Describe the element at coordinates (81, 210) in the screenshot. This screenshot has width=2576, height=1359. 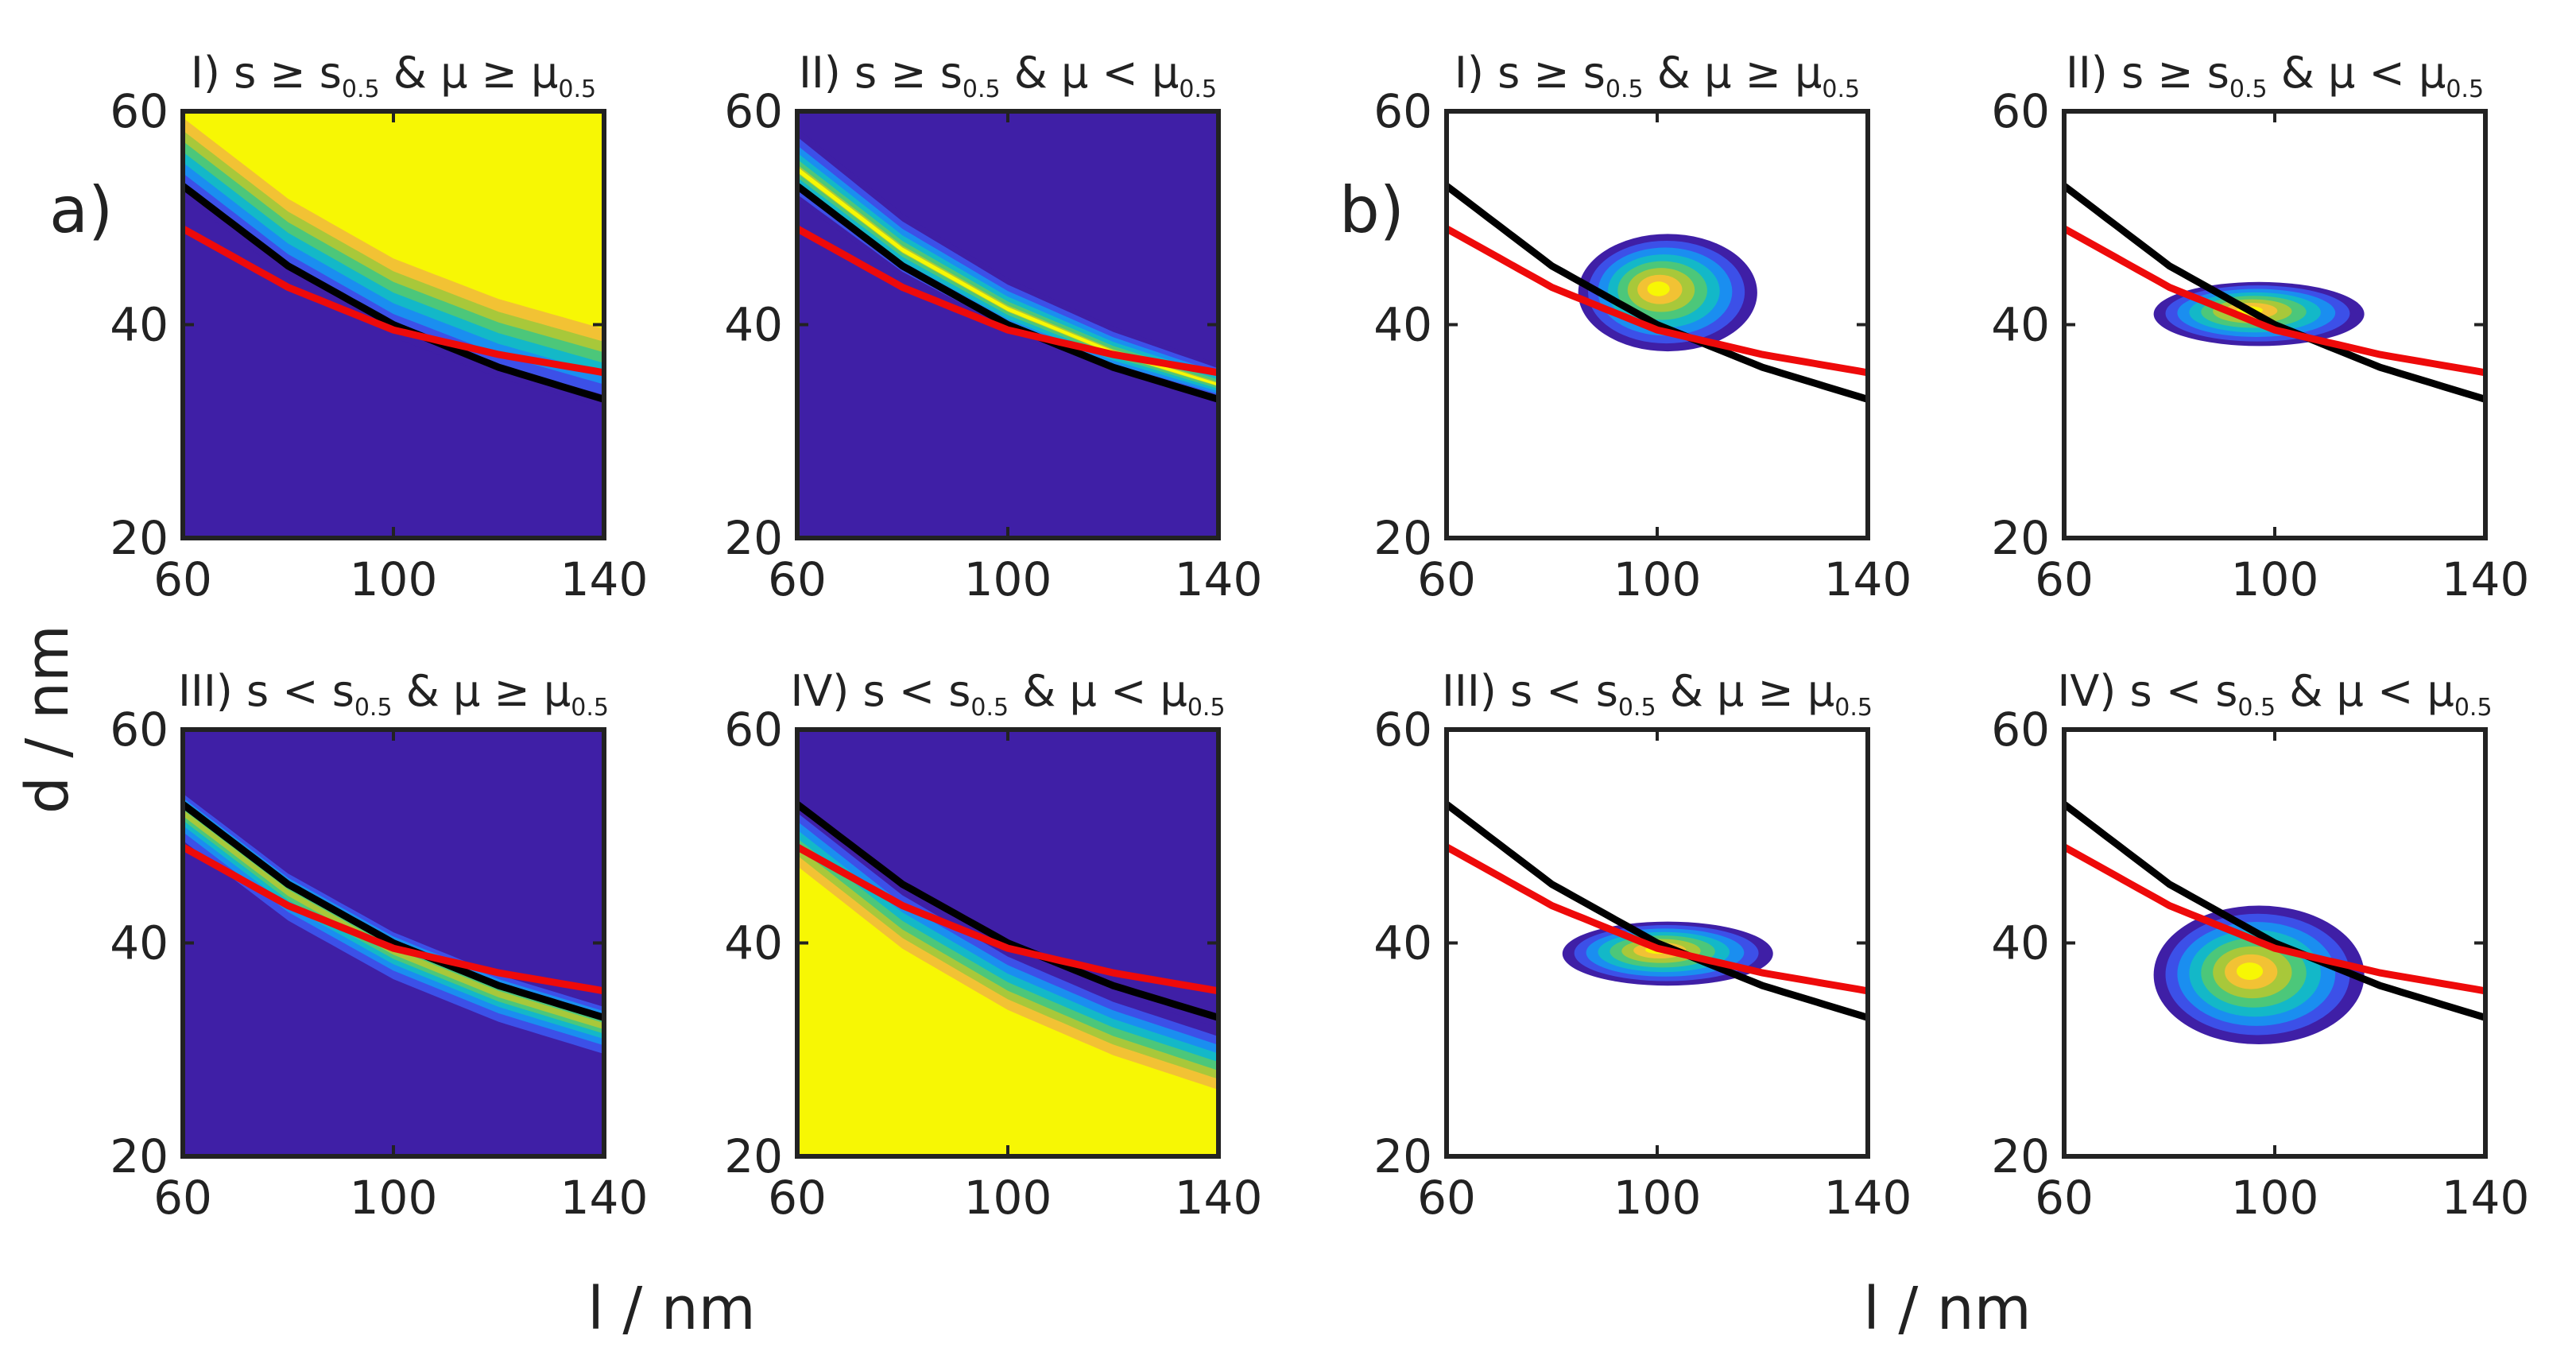
I see `panel-letter-a: a)` at that location.